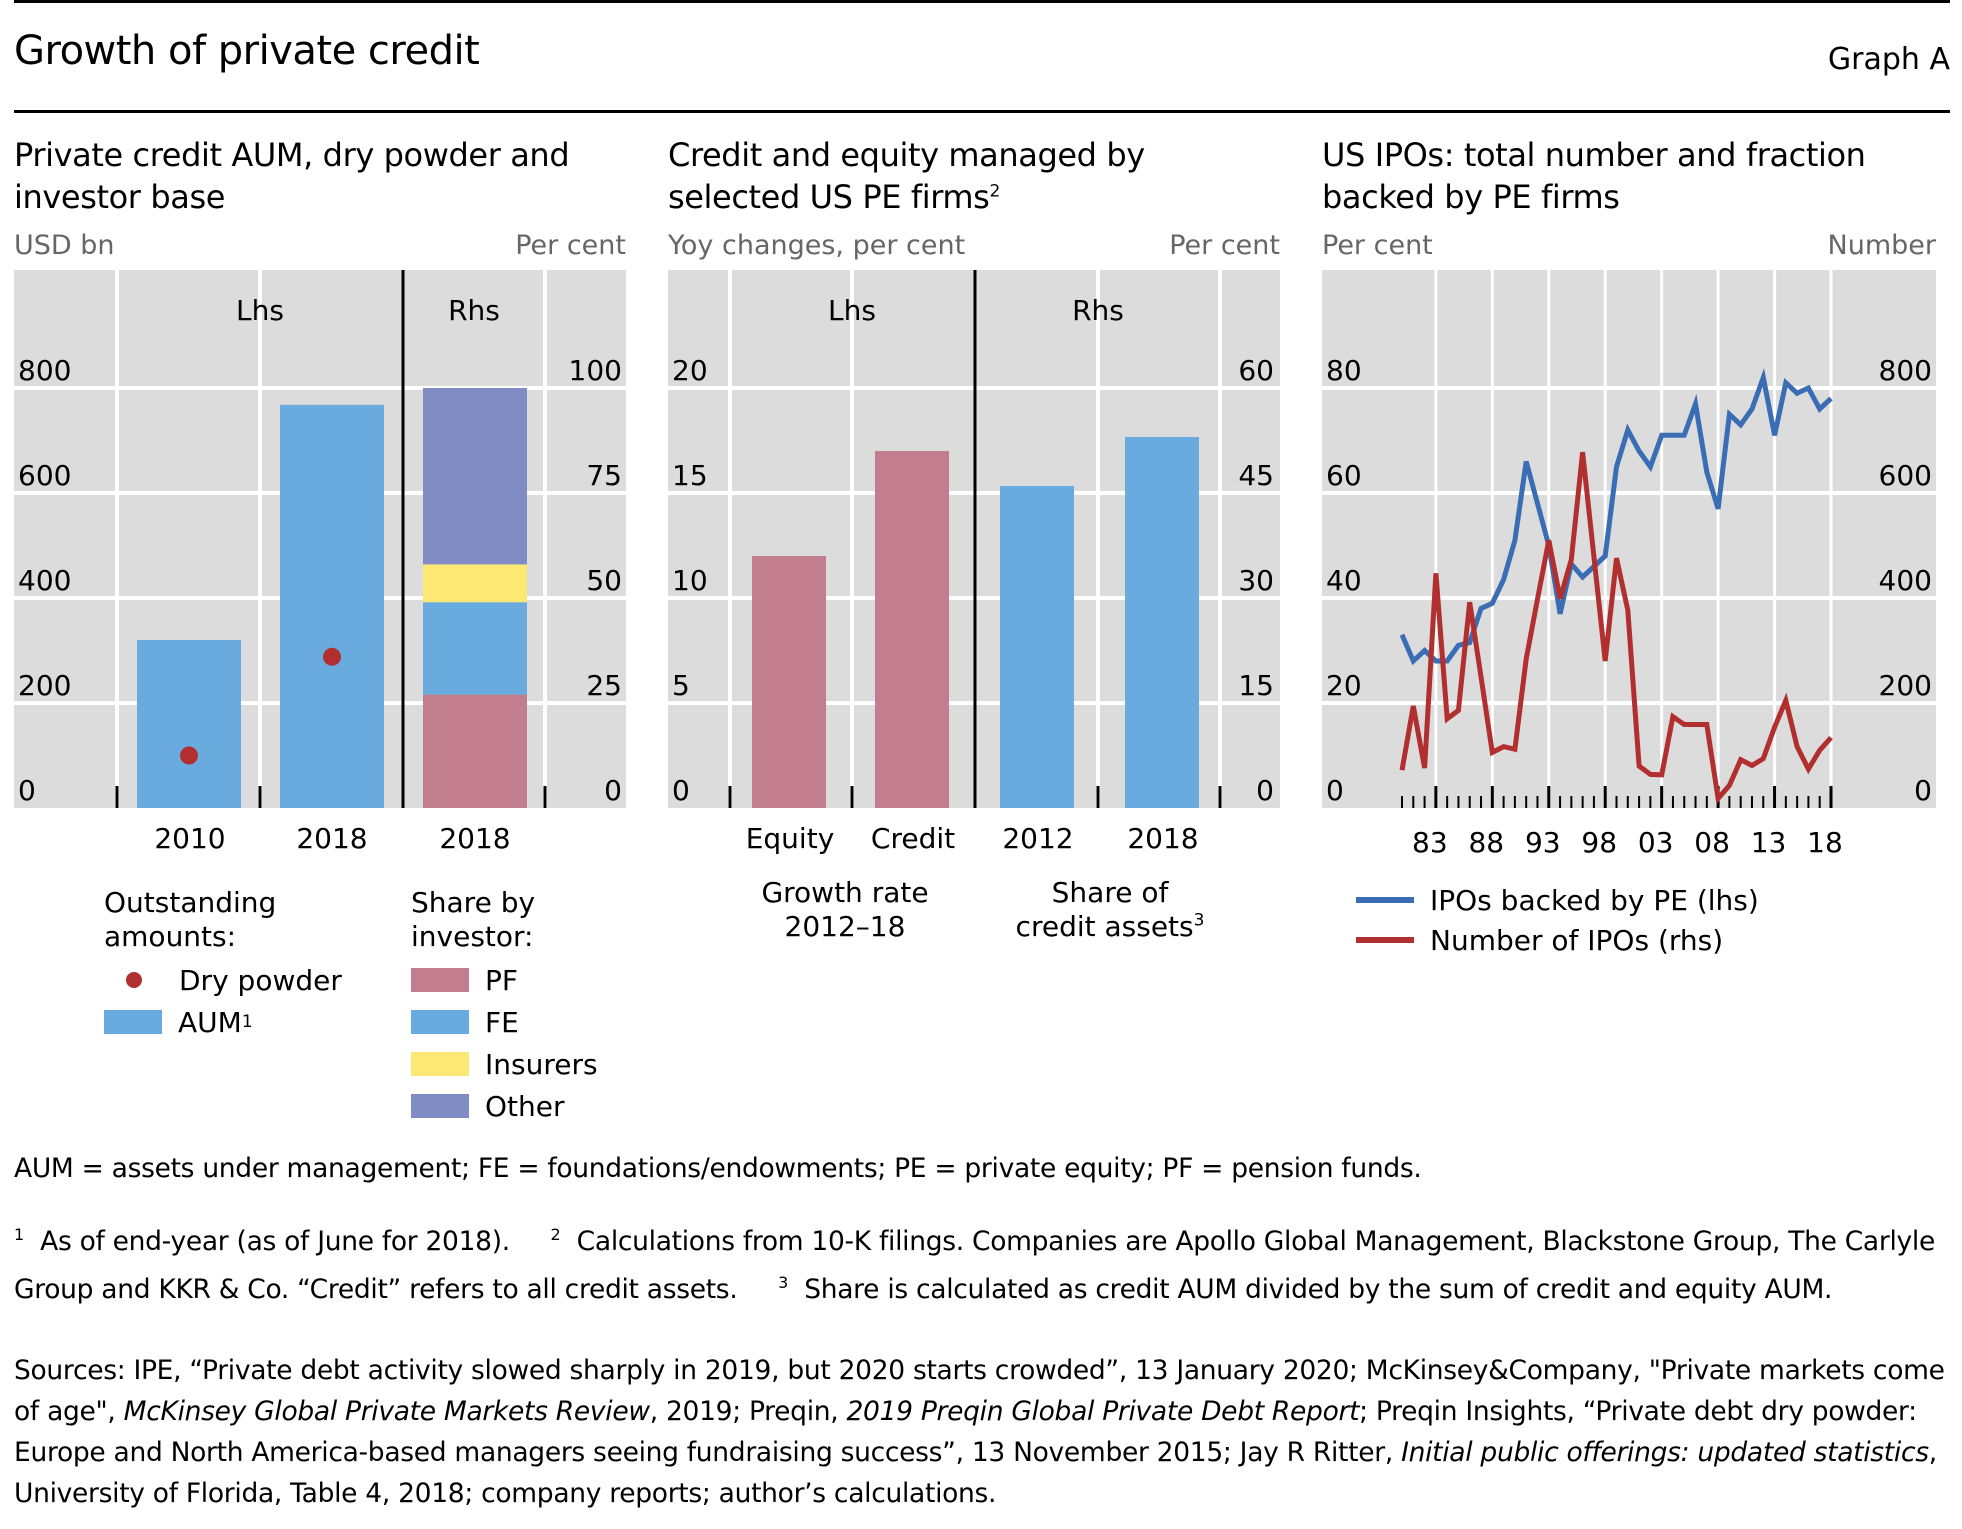 This screenshot has width=1962, height=1529. I want to click on footnote-number: 2, so click(555, 1234).